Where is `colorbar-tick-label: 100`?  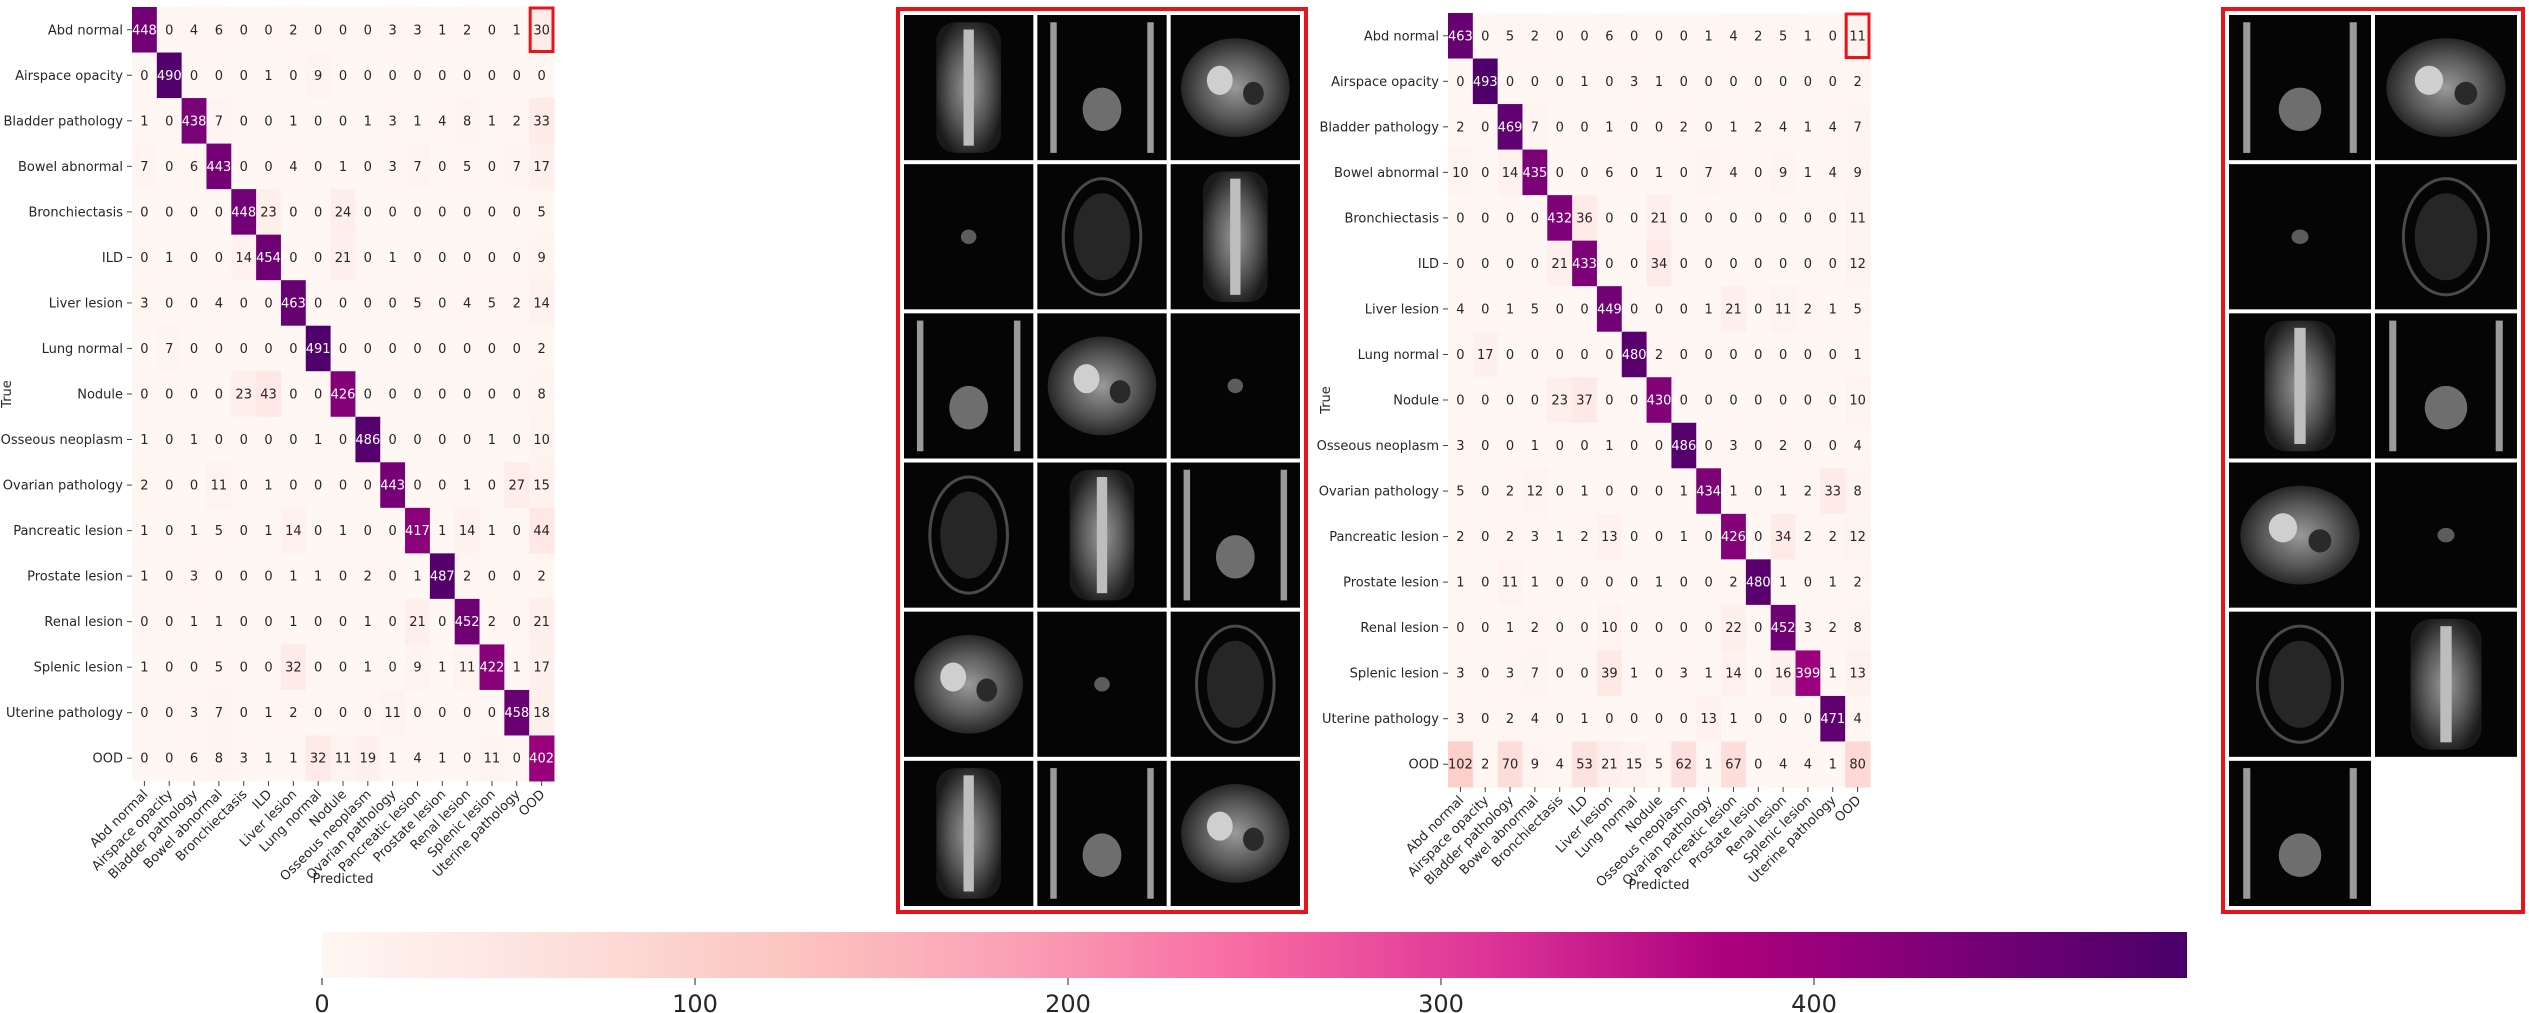 colorbar-tick-label: 100 is located at coordinates (695, 1001).